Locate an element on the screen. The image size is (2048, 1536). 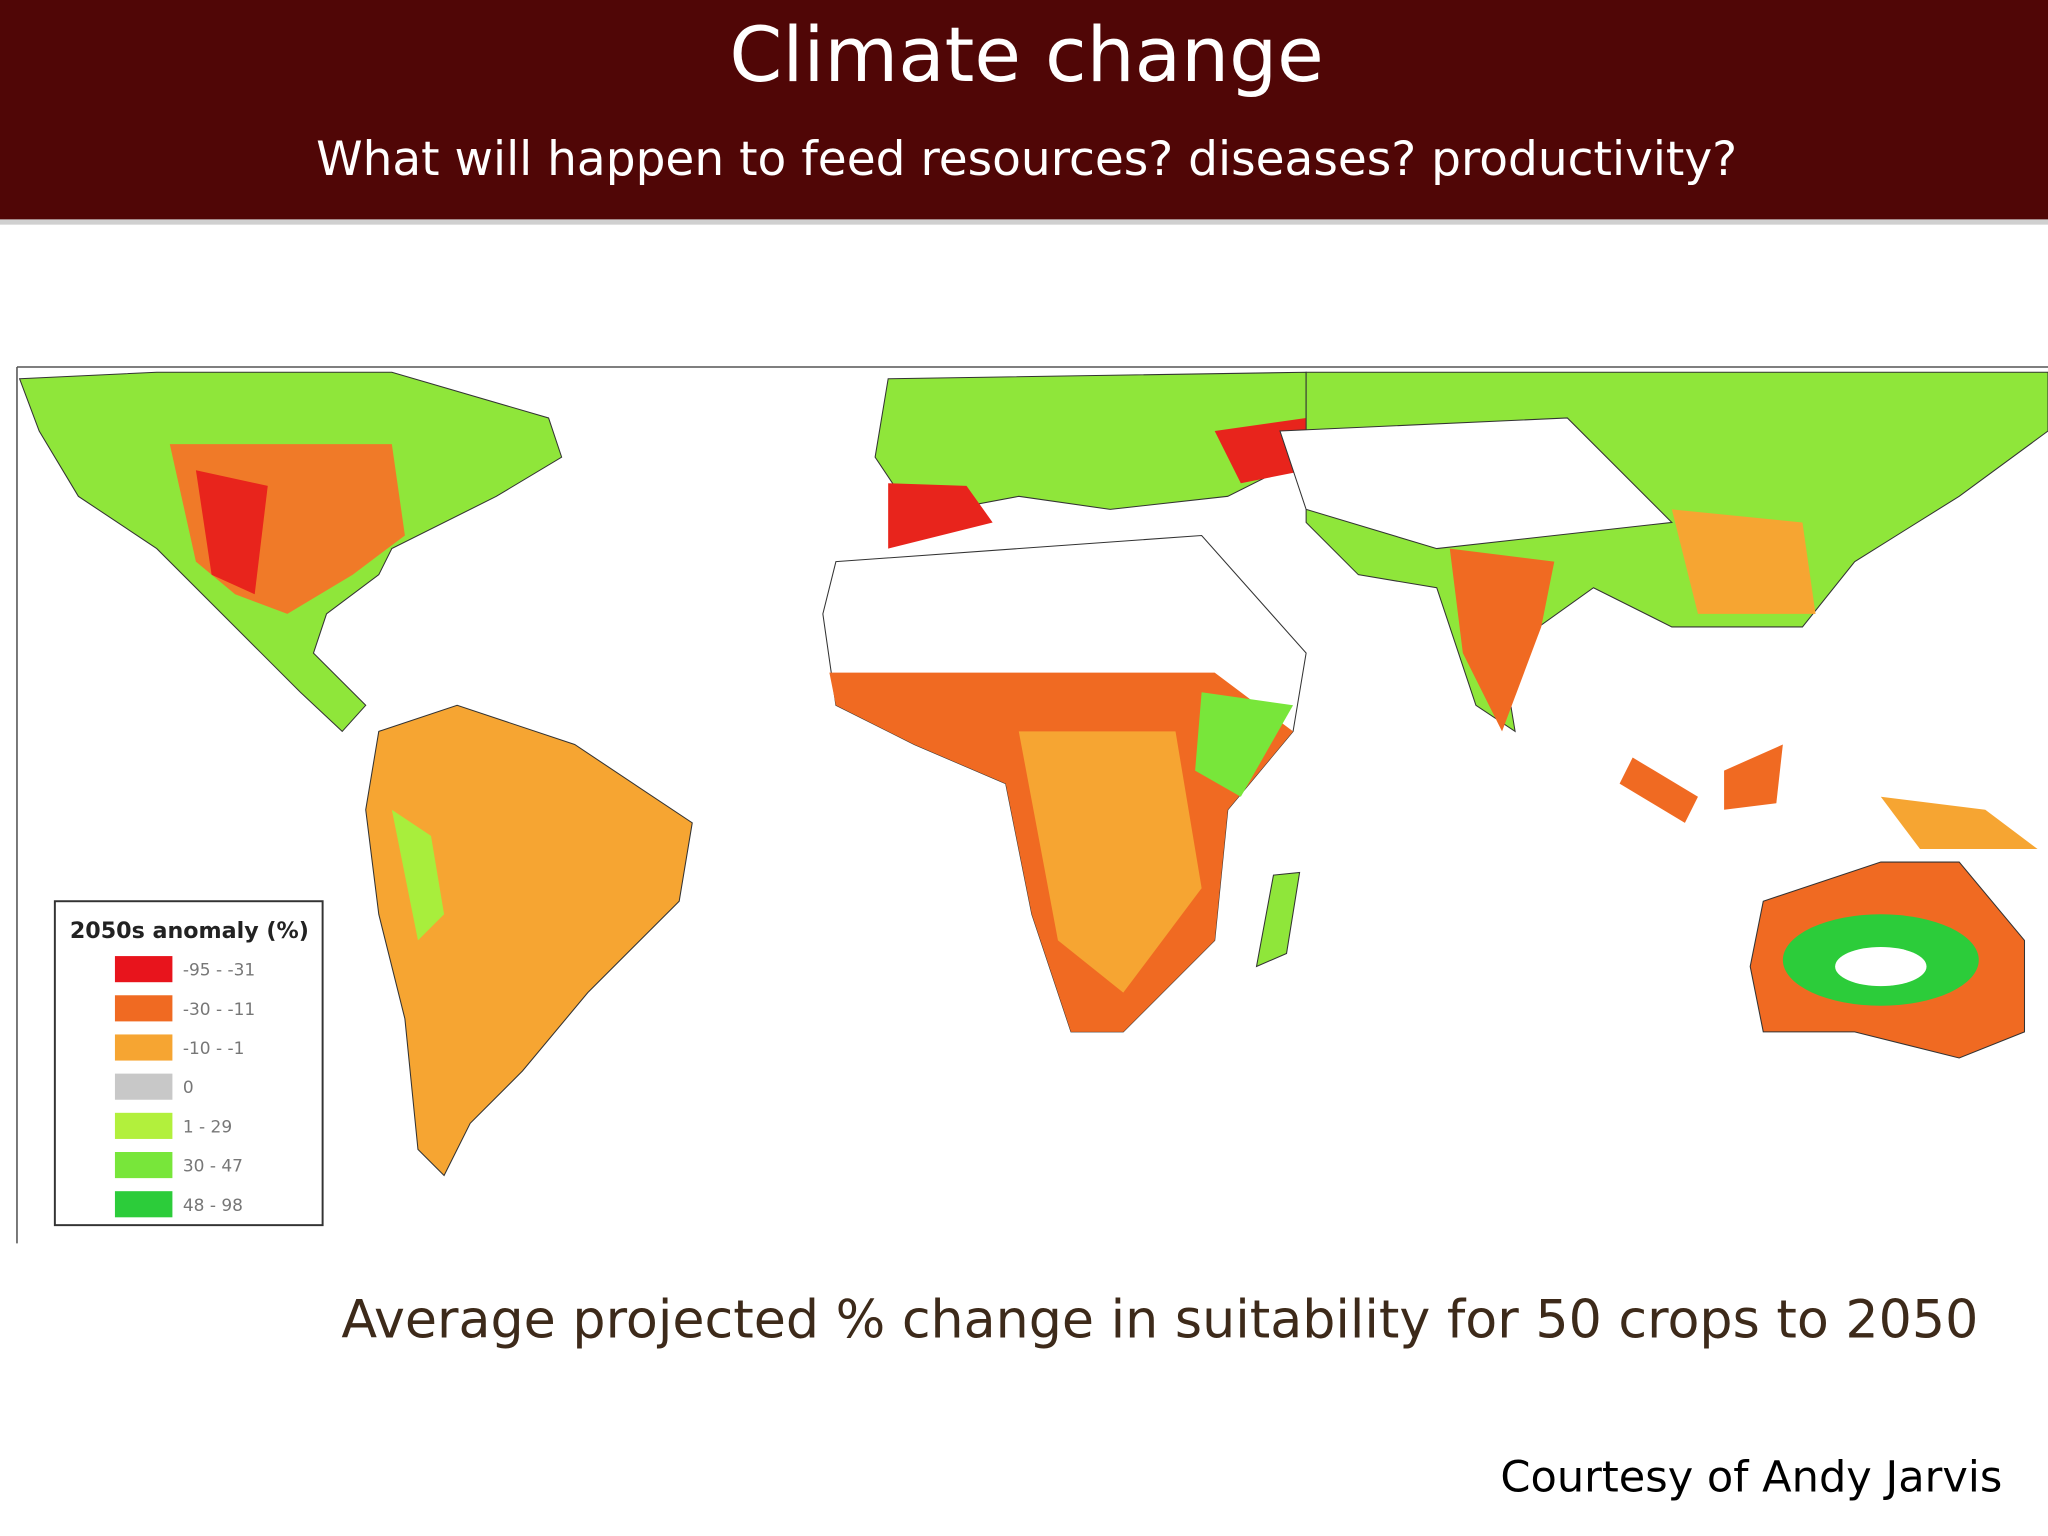
india-loss is located at coordinates (1502, 640).